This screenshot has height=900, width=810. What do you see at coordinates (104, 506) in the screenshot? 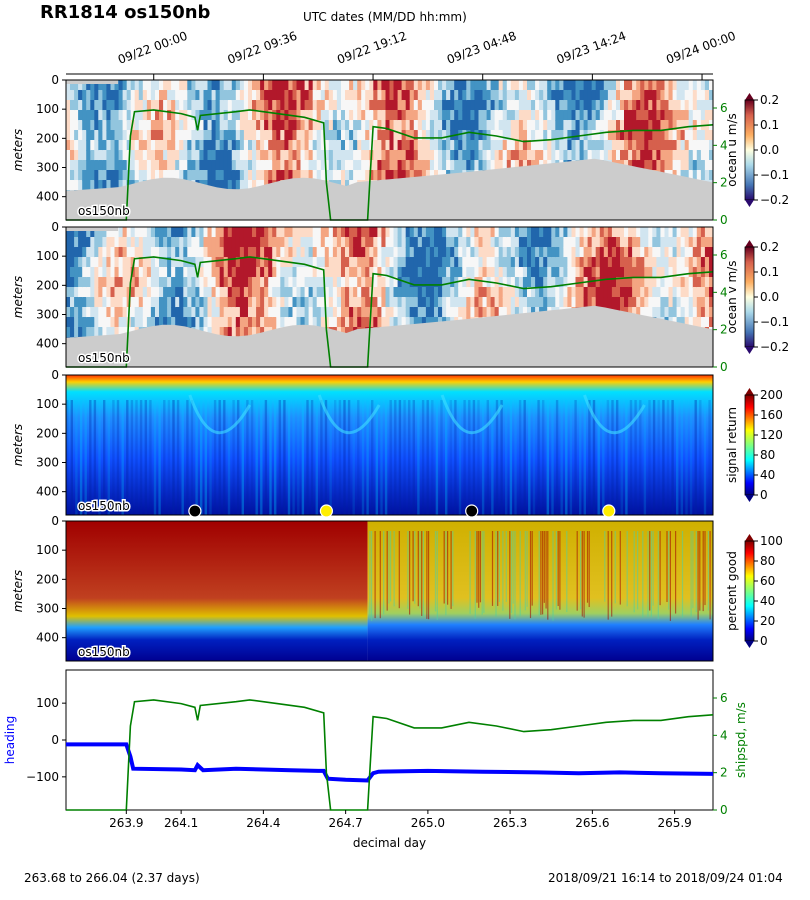
I see `inset-label-halo: os150nb` at bounding box center [104, 506].